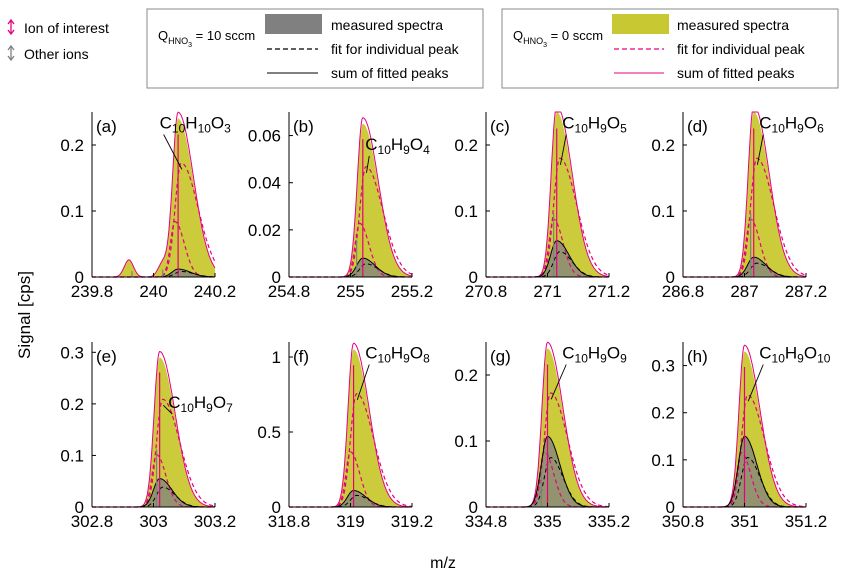  What do you see at coordinates (350, 521) in the screenshot?
I see `x-tick-label: 319` at bounding box center [350, 521].